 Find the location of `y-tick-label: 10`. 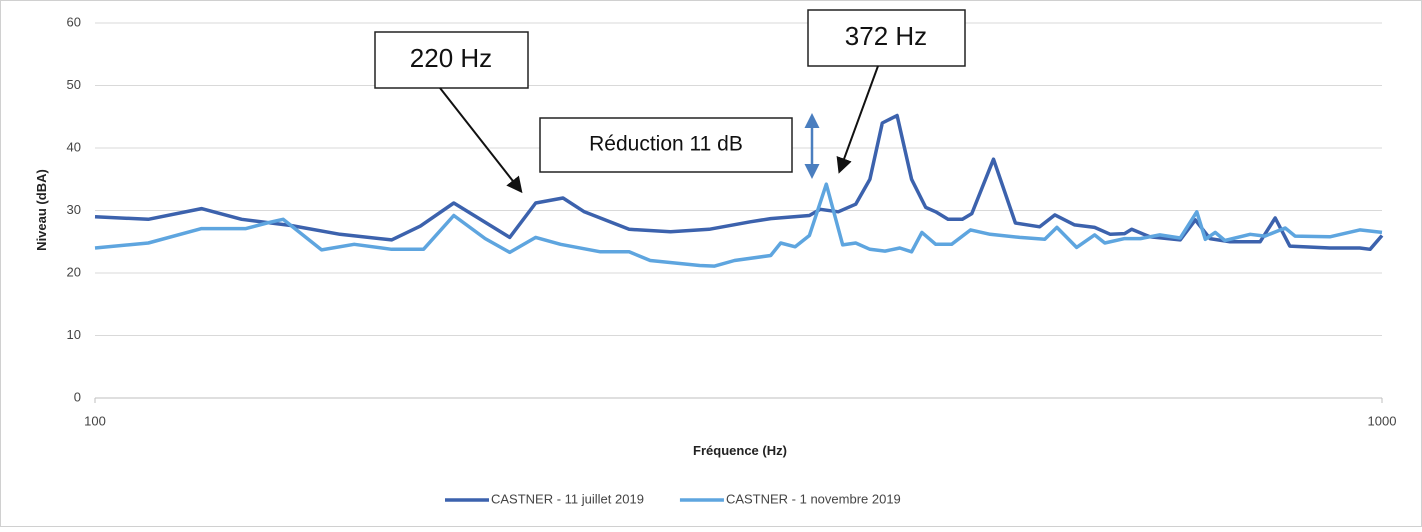

y-tick-label: 10 is located at coordinates (74, 334).